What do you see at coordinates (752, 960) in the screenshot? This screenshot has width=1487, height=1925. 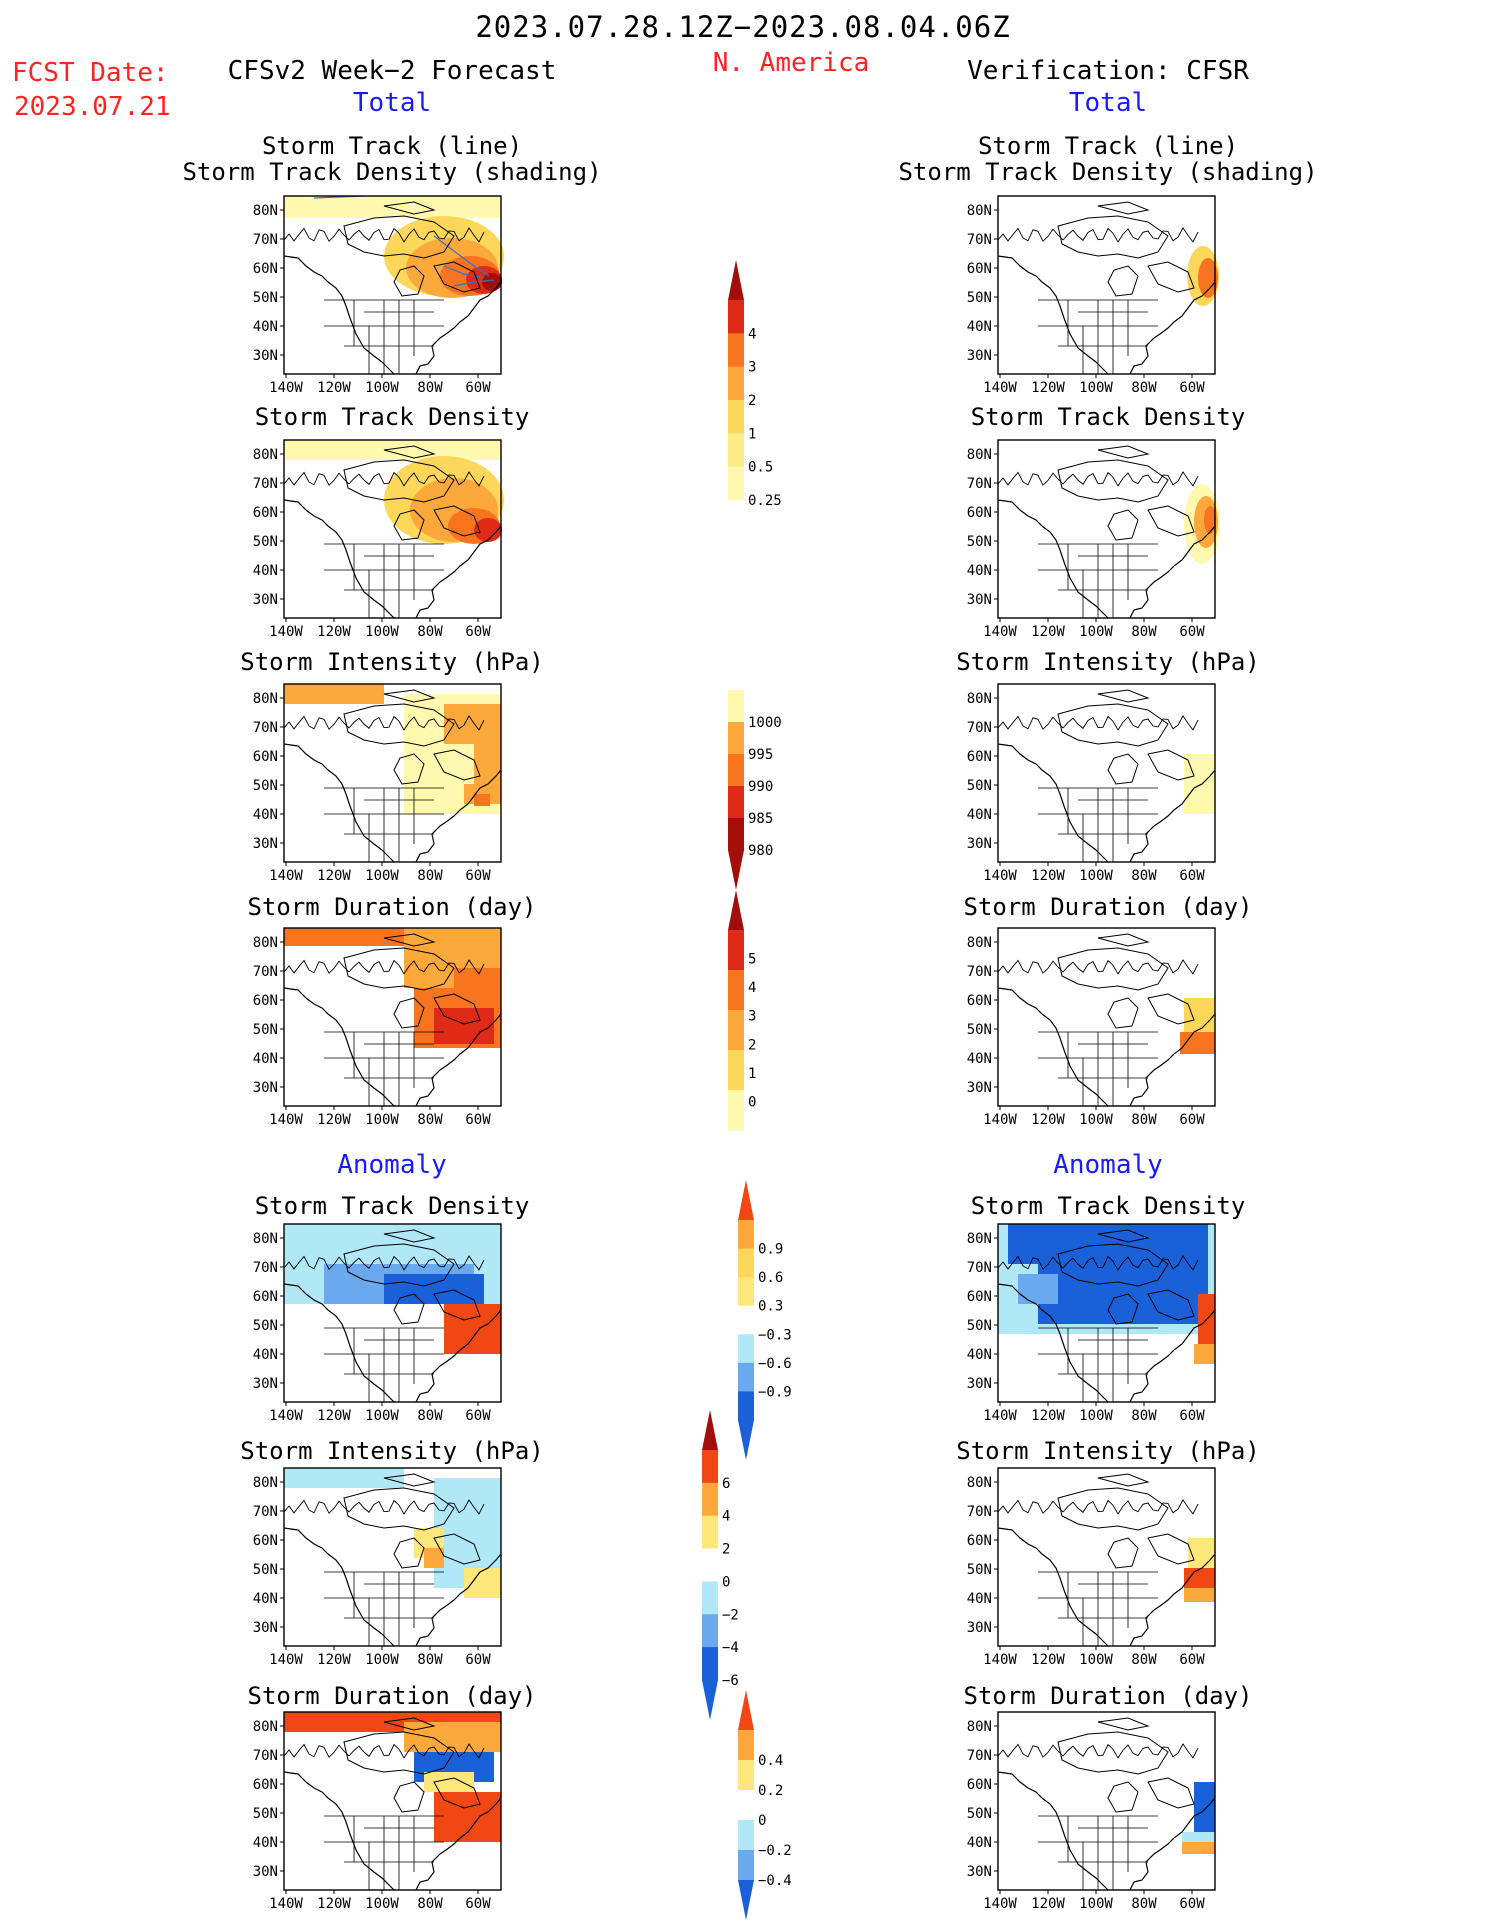 I see `colorbar-label: 5` at bounding box center [752, 960].